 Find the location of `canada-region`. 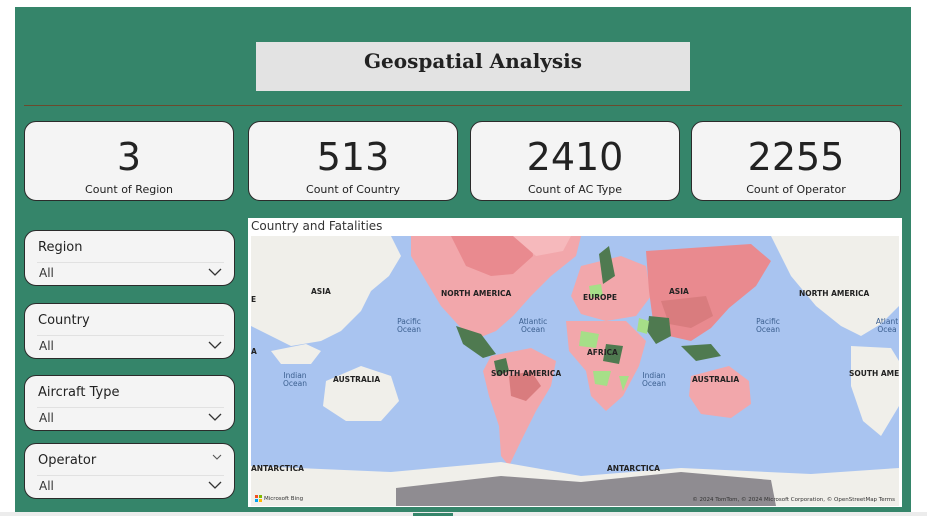

canada-region is located at coordinates (492, 256).